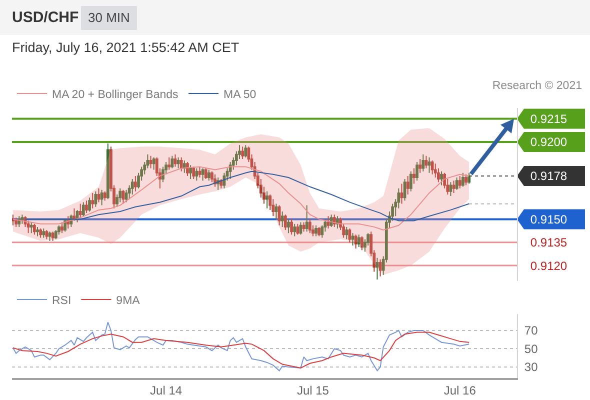 The width and height of the screenshot is (590, 400). I want to click on y-tick-label: 0.9215, so click(549, 119).